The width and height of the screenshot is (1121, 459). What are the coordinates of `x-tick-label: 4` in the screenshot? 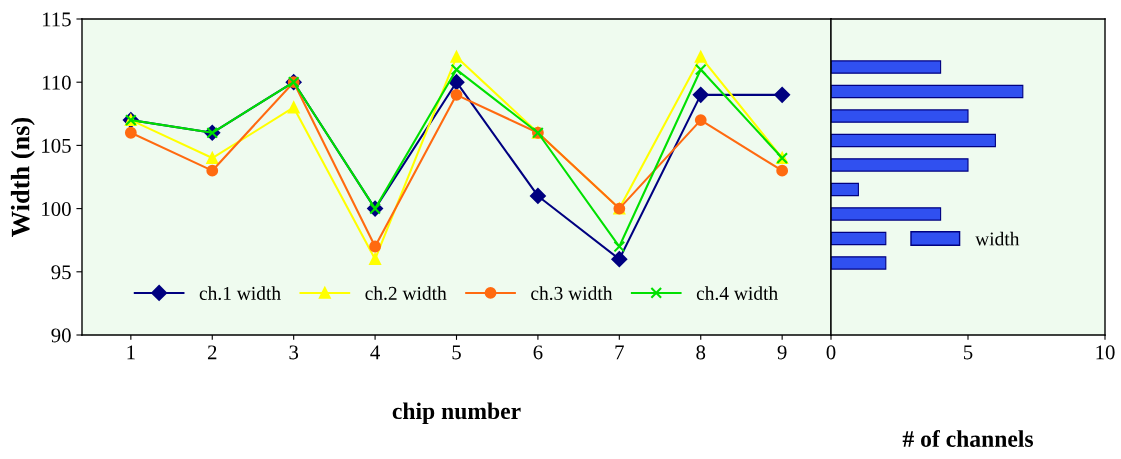 It's located at (375, 352).